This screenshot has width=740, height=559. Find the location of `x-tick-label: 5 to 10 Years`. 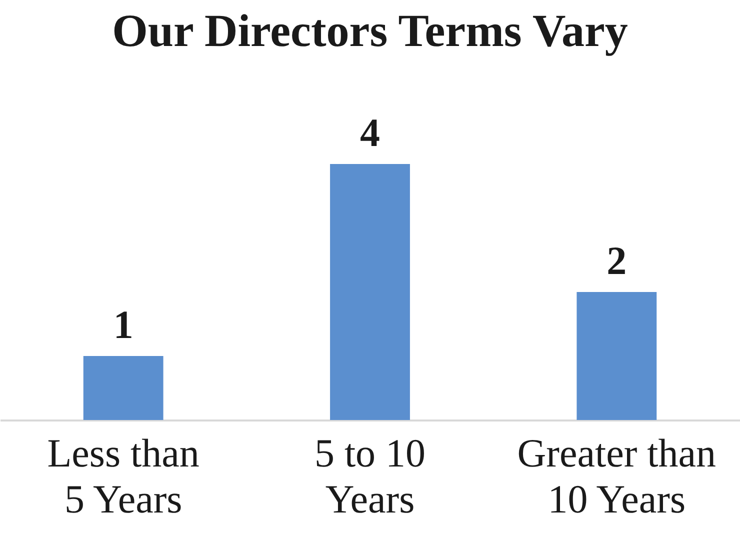

x-tick-label: 5 to 10 Years is located at coordinates (370, 476).